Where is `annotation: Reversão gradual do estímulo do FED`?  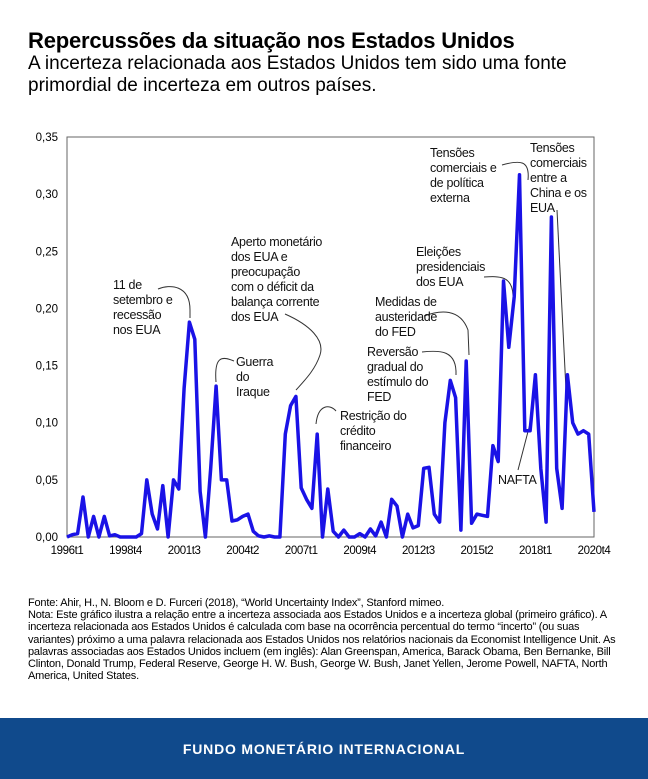 annotation: Reversão gradual do estímulo do FED is located at coordinates (398, 374).